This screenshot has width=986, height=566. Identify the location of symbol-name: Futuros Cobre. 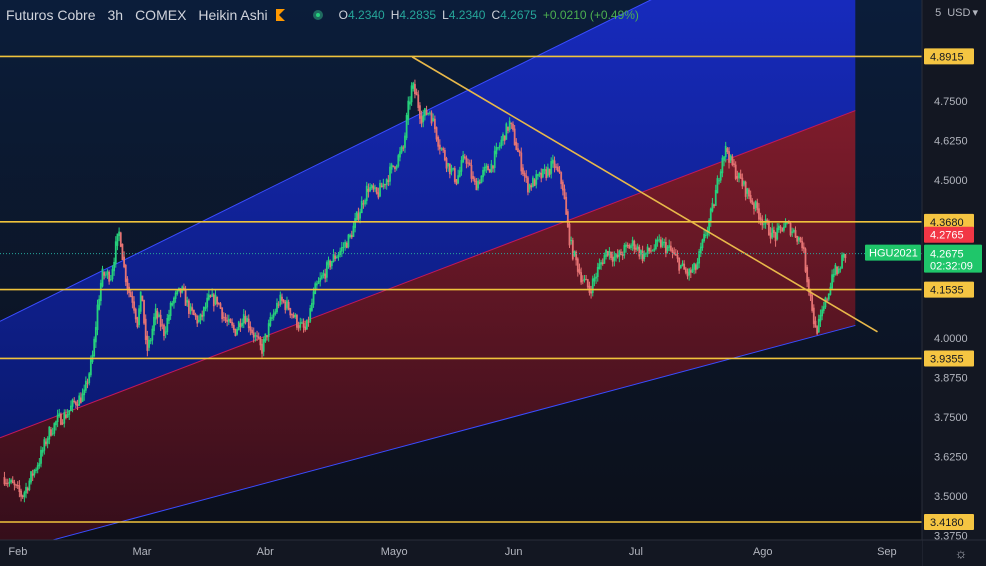
(51, 15).